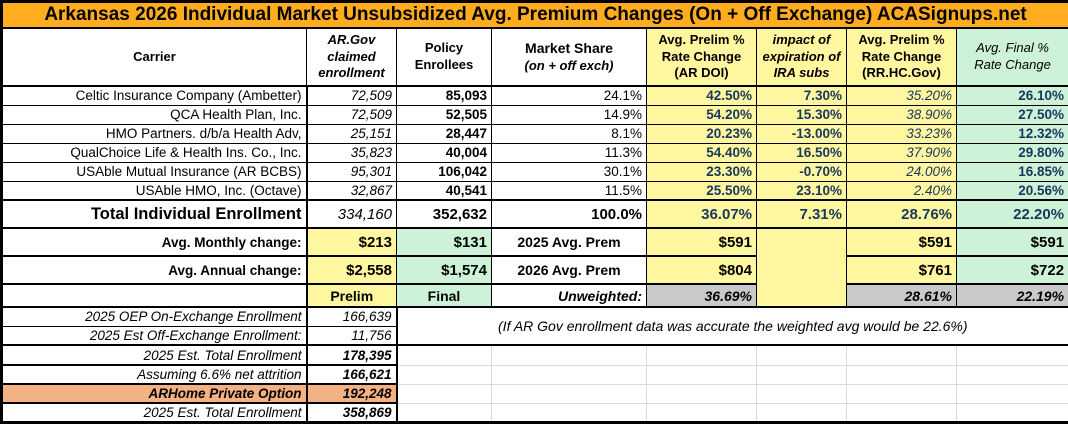 This screenshot has width=1068, height=427. Describe the element at coordinates (701, 57) in the screenshot. I see `col-header-prelim-ar-doi: Avg. Prelim % Rate Change (AR DOI)` at that location.